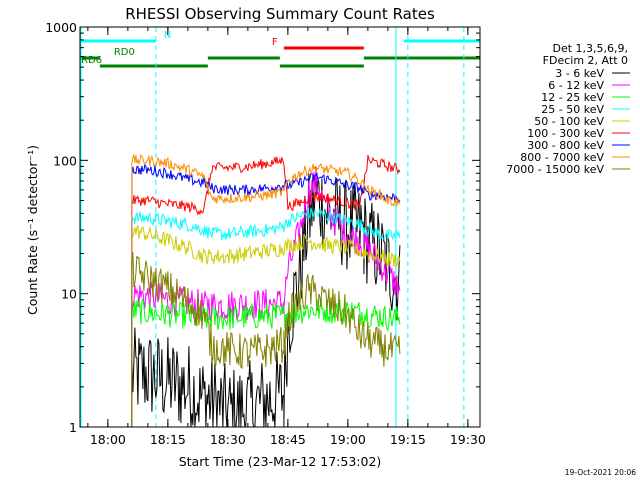  Describe the element at coordinates (600, 472) in the screenshot. I see `timestamp: 19-Oct-2021 20:06` at that location.